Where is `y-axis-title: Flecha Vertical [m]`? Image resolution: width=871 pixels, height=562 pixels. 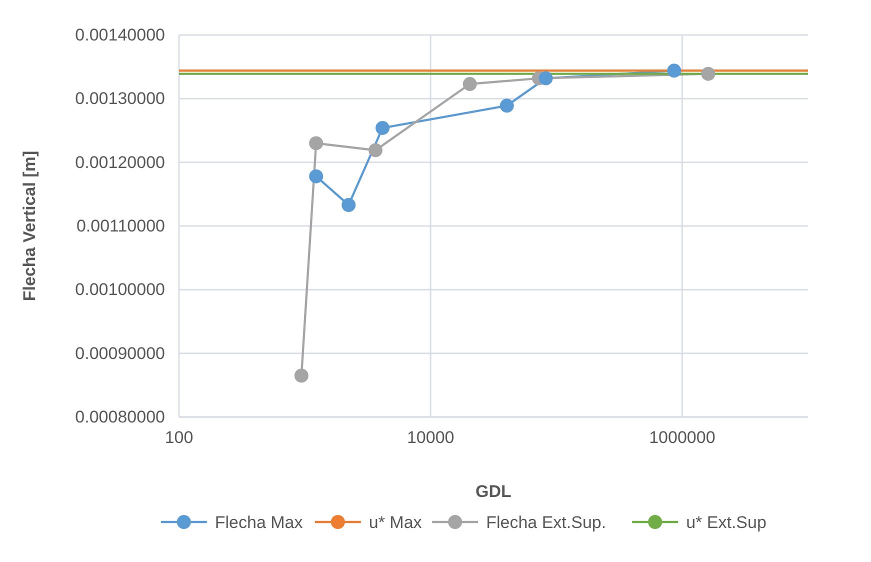 y-axis-title: Flecha Vertical [m] is located at coordinates (29, 226).